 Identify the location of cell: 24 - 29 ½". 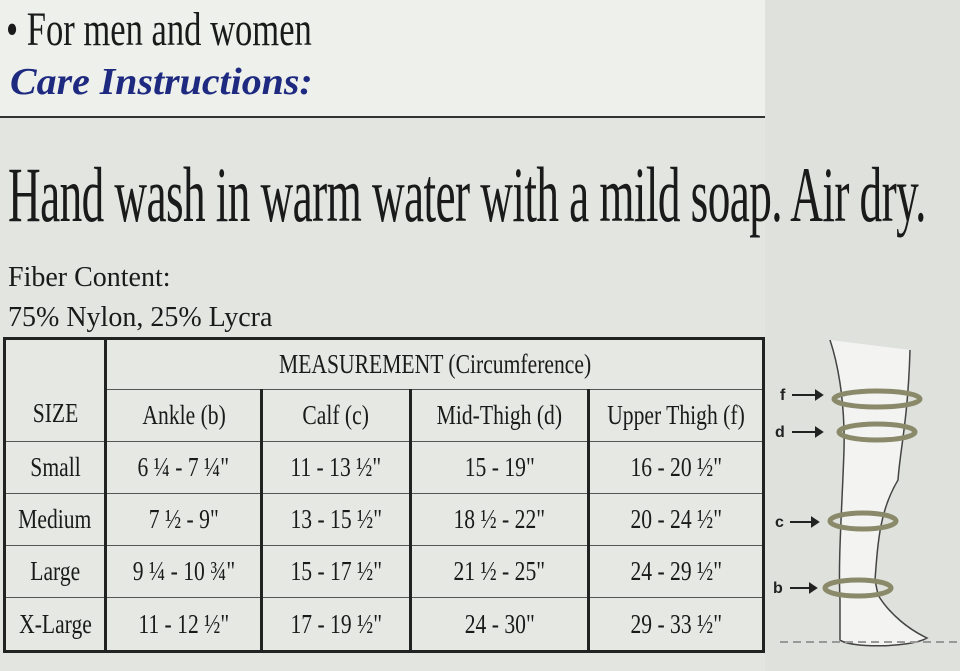
(675, 572).